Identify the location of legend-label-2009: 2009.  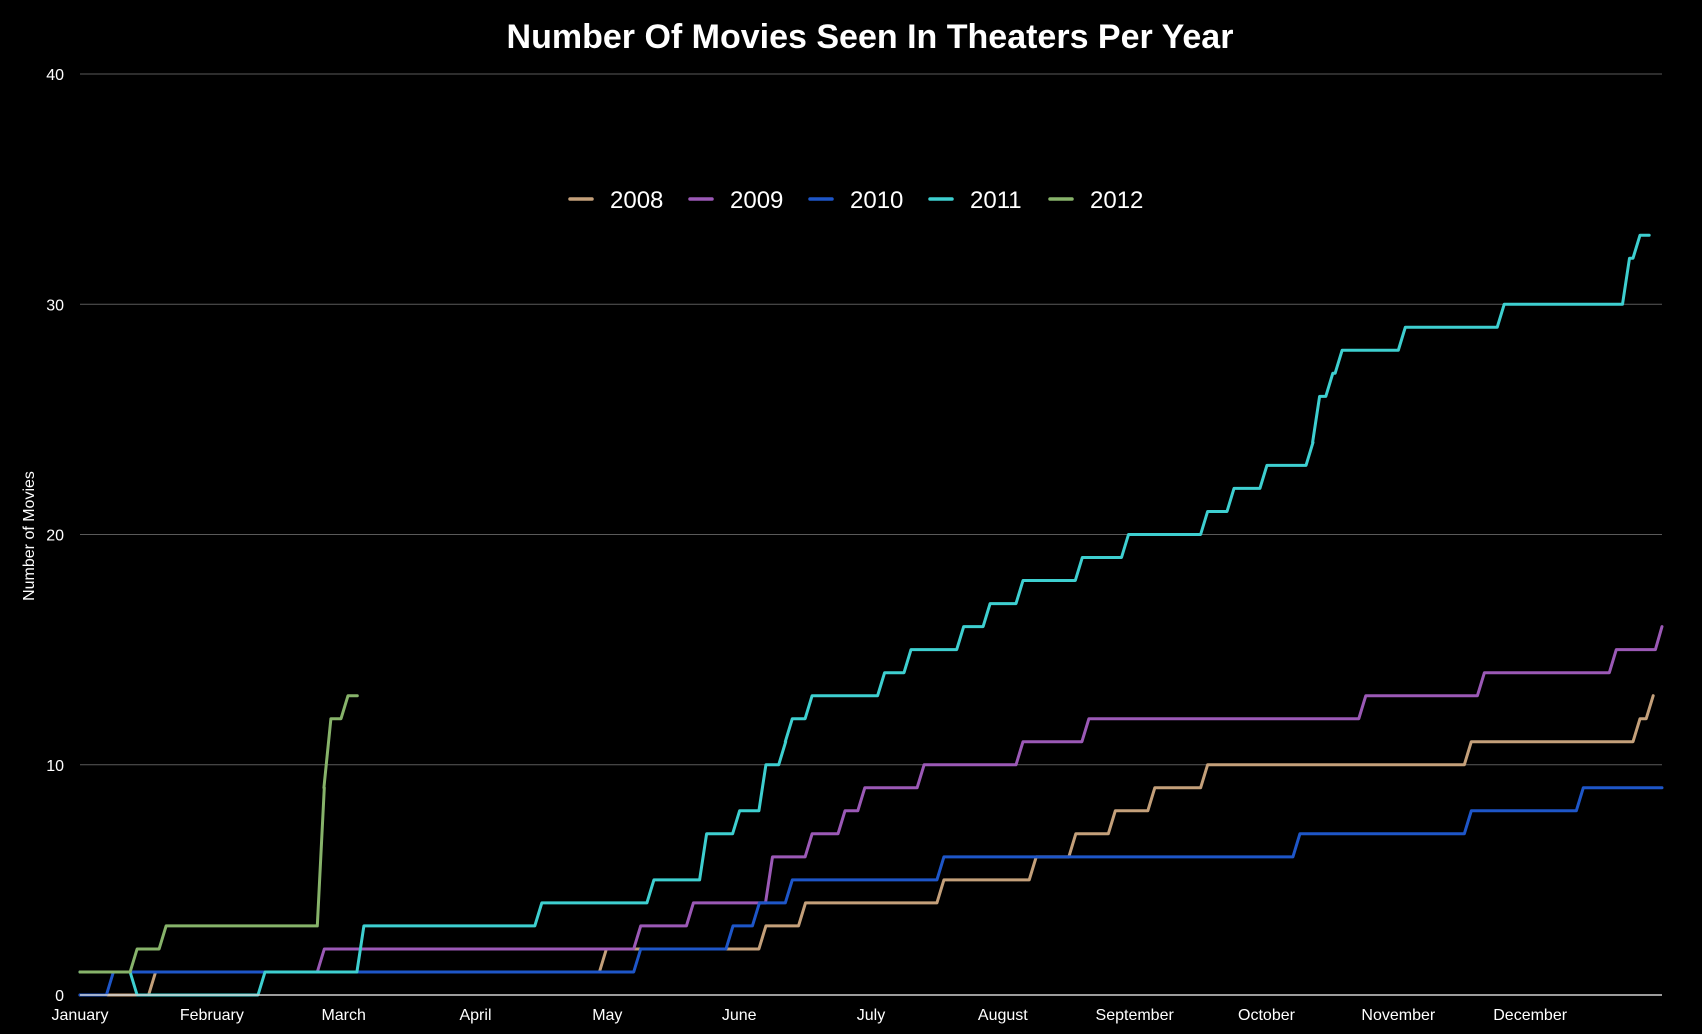
(756, 200).